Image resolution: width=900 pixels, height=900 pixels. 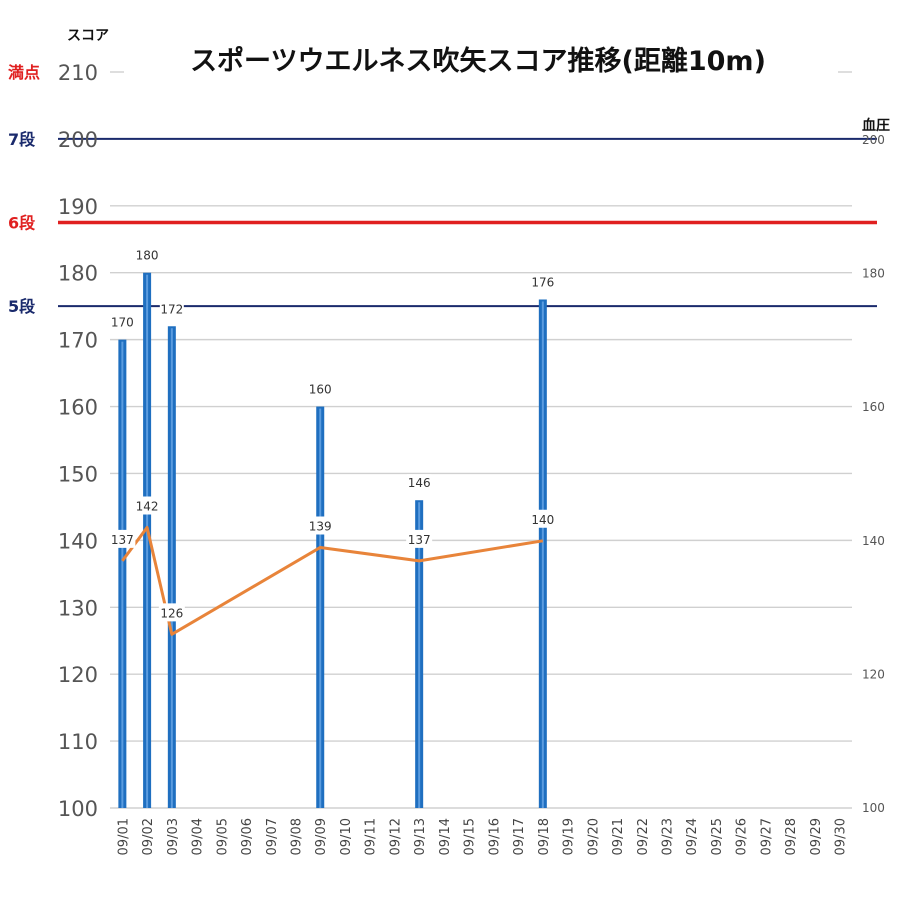 I want to click on y2-tick-label: 180, so click(x=873, y=274).